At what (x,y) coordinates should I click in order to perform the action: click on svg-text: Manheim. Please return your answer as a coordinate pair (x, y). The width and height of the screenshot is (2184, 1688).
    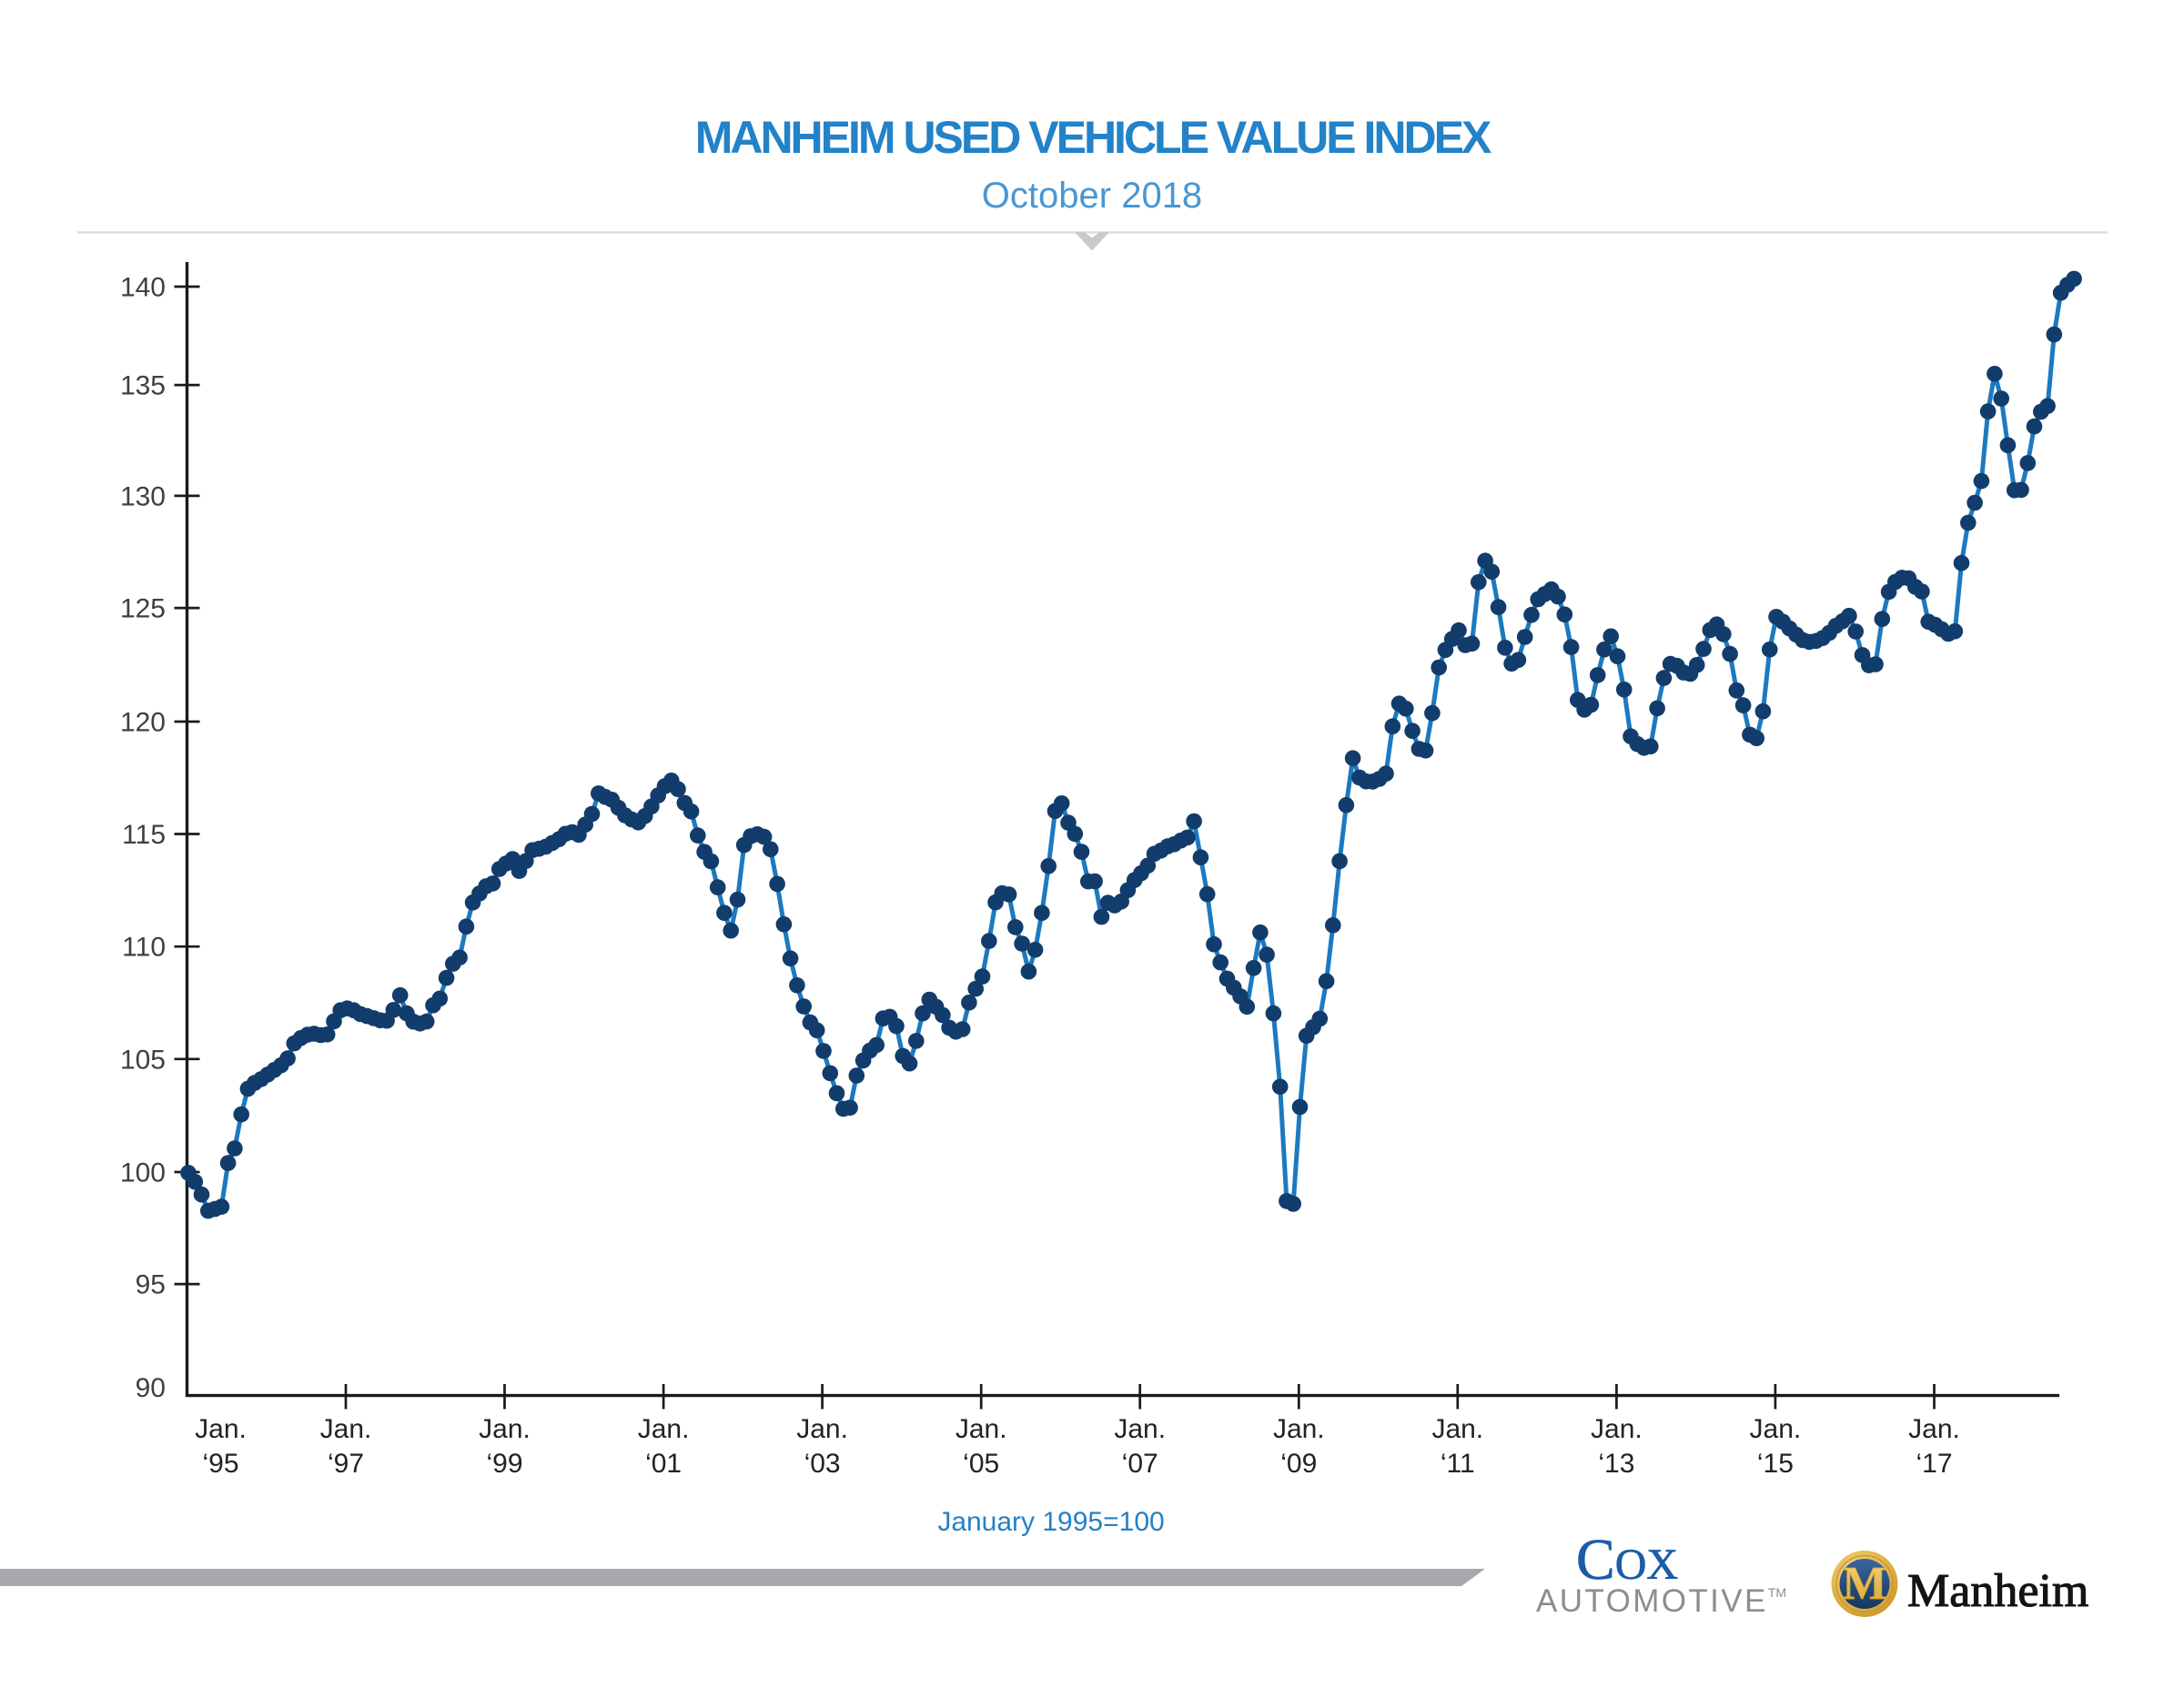
    Looking at the image, I should click on (1998, 1591).